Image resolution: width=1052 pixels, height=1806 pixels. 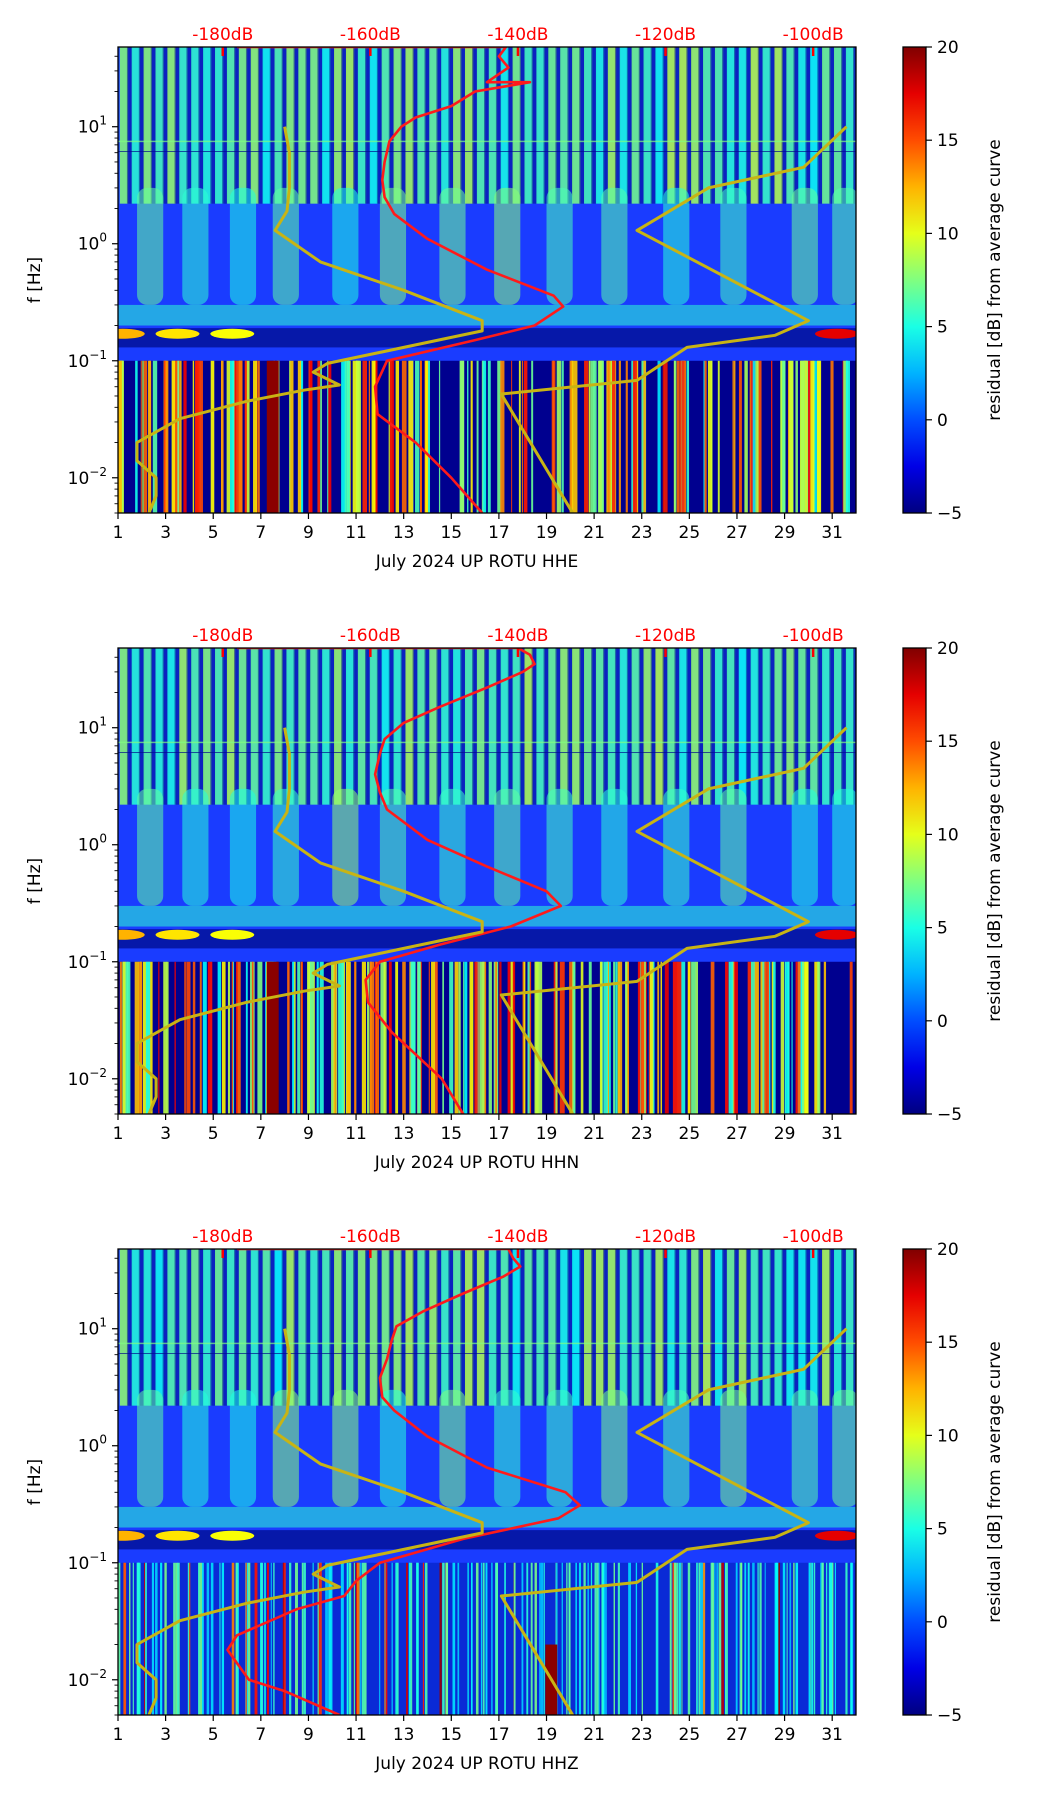 What do you see at coordinates (813, 1237) in the screenshot?
I see `db-tick-label: -100dB` at bounding box center [813, 1237].